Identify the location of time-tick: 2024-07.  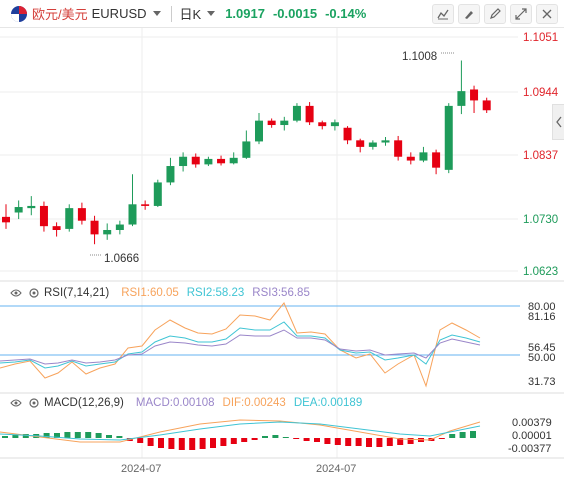
(336, 469).